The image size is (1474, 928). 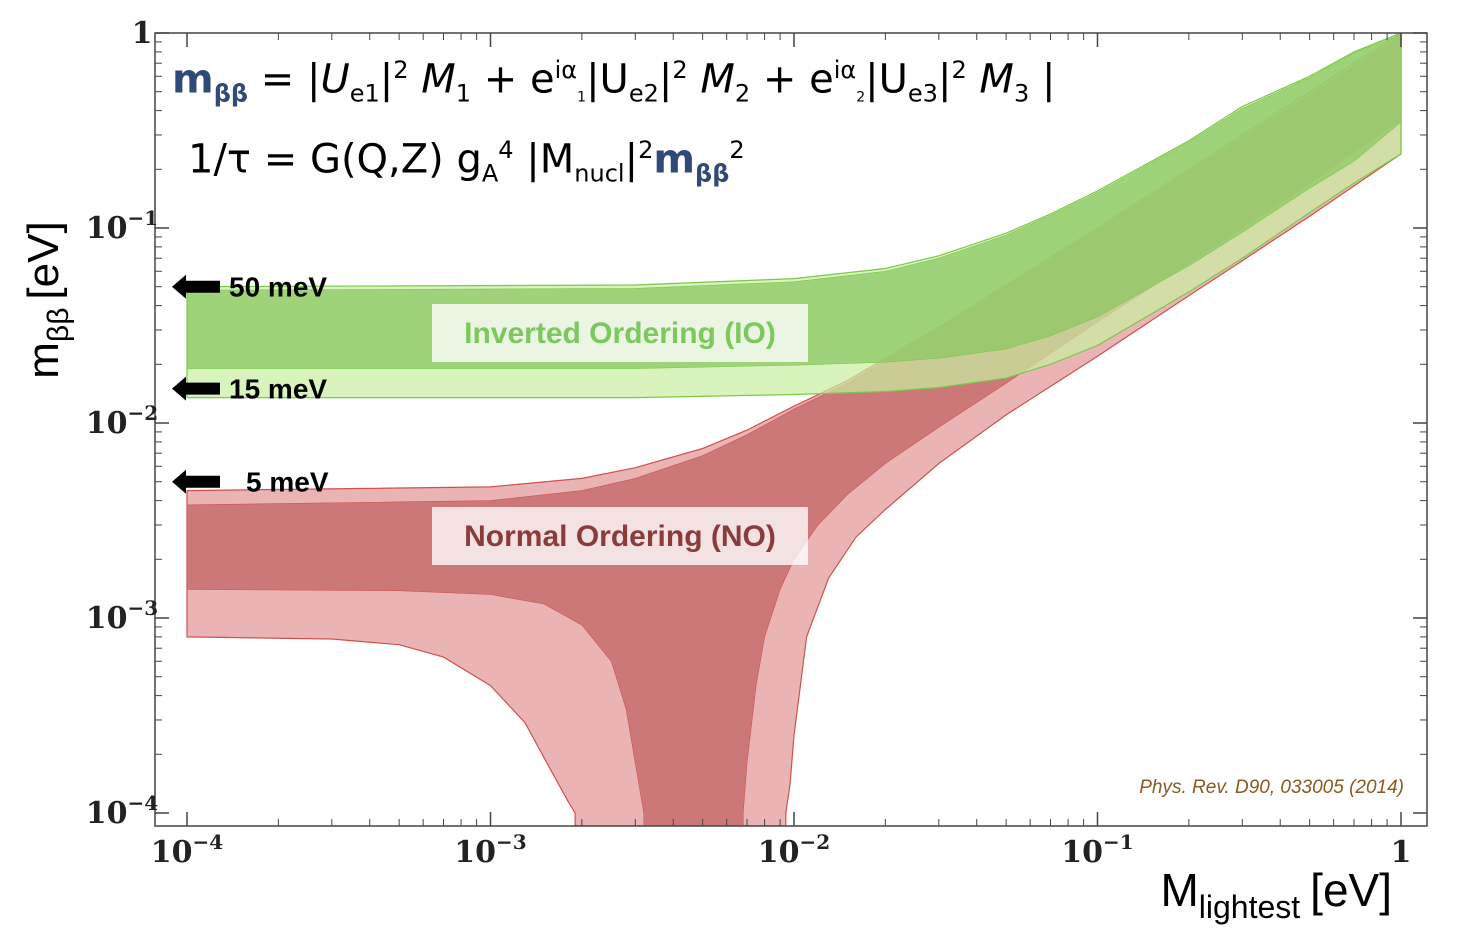 What do you see at coordinates (1271, 787) in the screenshot?
I see `citation: Phys. Rev. D90, 033005 (2014)` at bounding box center [1271, 787].